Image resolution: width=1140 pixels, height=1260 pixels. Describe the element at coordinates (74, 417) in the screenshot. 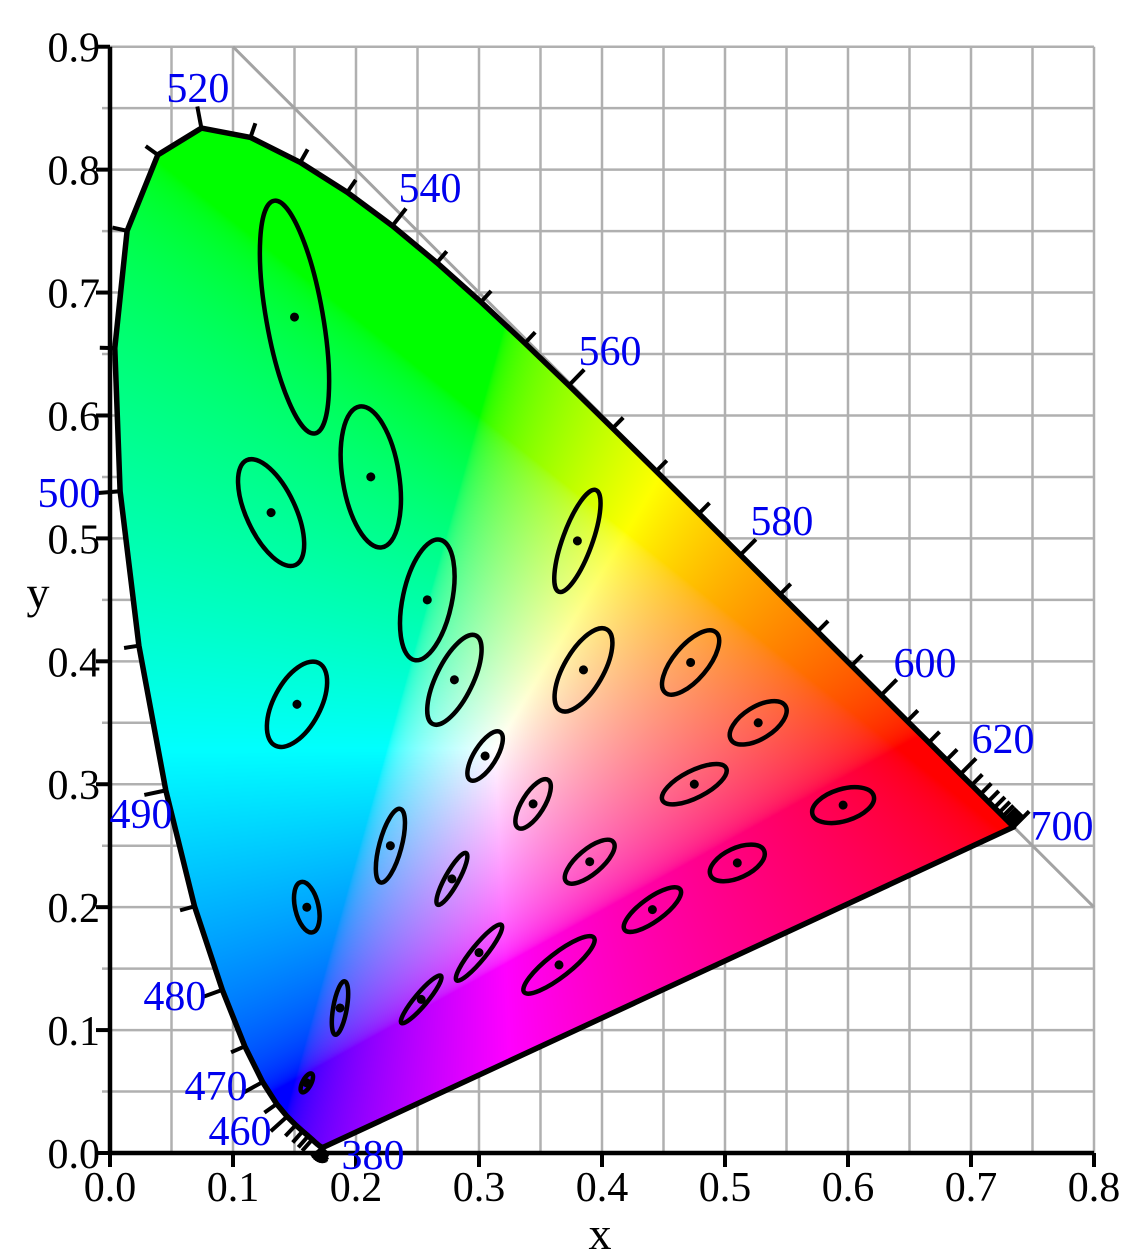

I see `y-axis-tick-label: 0.6` at that location.